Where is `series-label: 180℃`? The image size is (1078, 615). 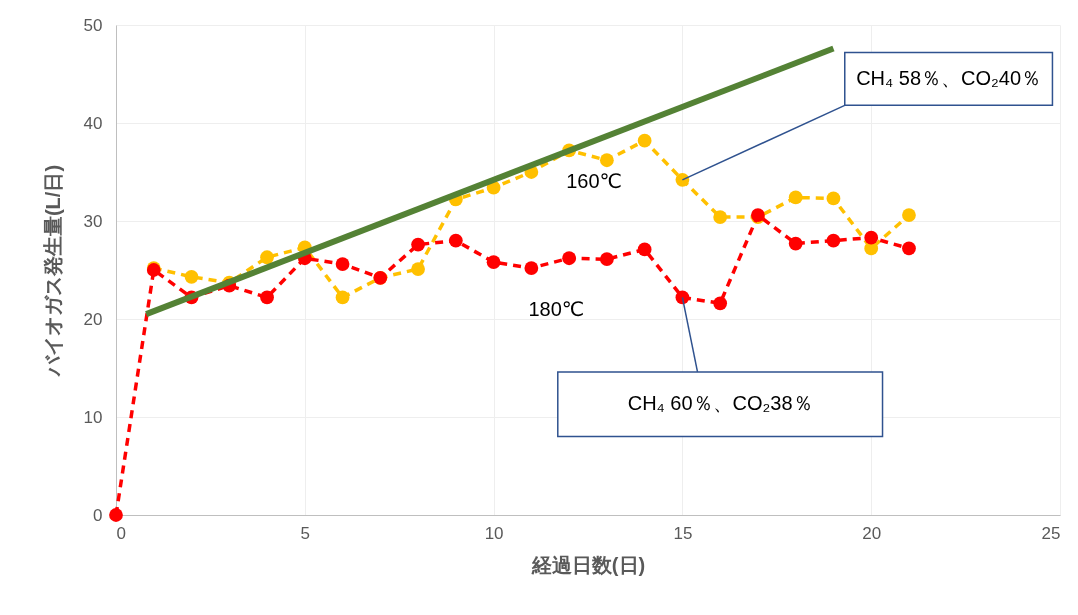 series-label: 180℃ is located at coordinates (556, 309).